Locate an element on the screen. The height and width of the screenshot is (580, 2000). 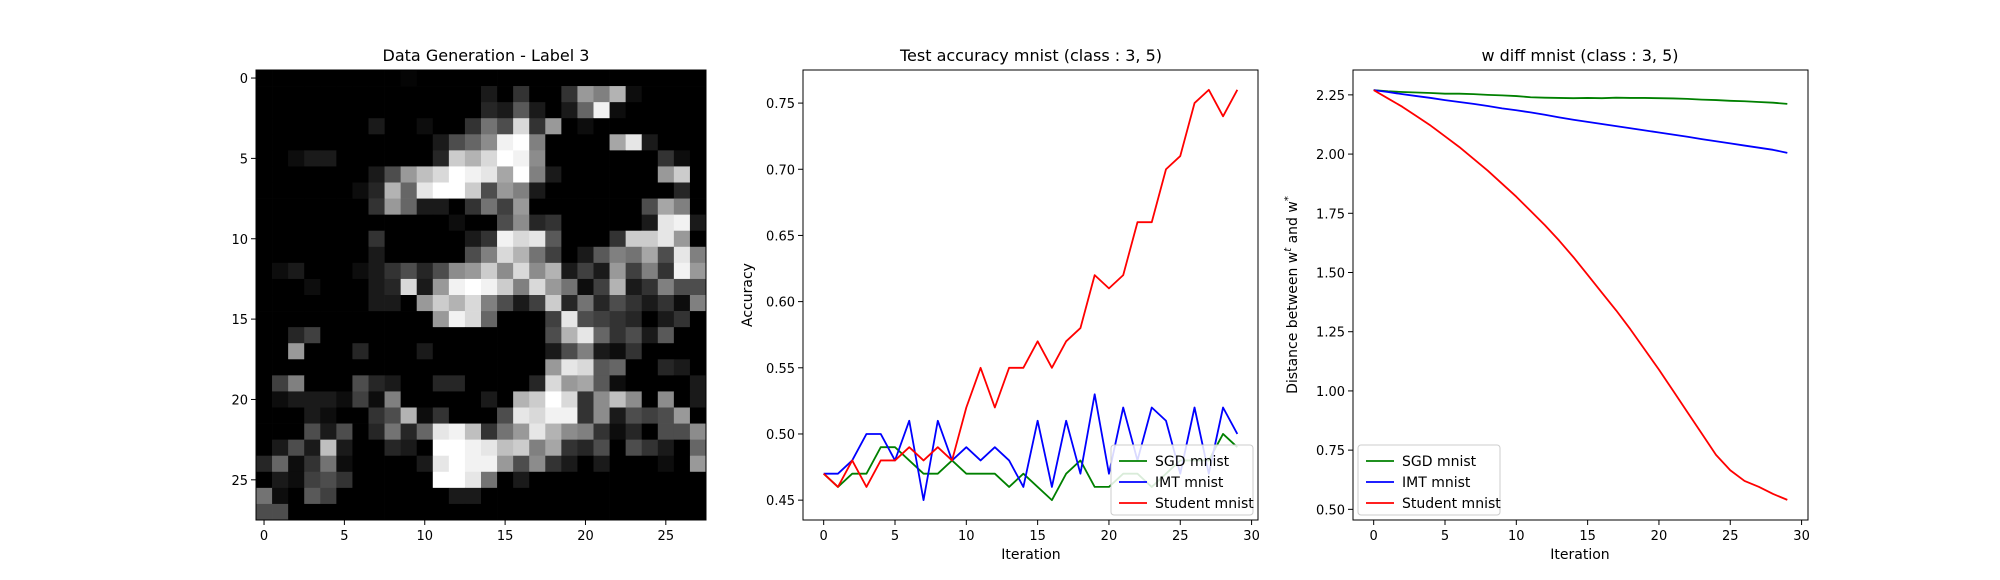
heatmap-y-ticks: 0 5 10 15 20 25 is located at coordinates (243, 280).